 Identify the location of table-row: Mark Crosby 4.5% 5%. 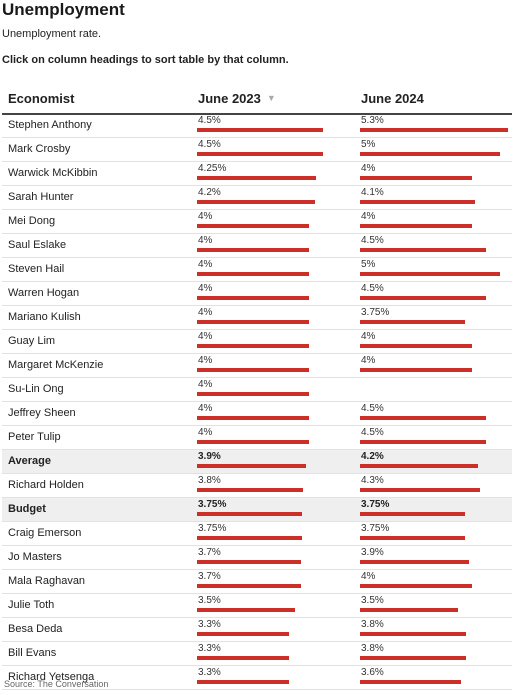
(257, 150).